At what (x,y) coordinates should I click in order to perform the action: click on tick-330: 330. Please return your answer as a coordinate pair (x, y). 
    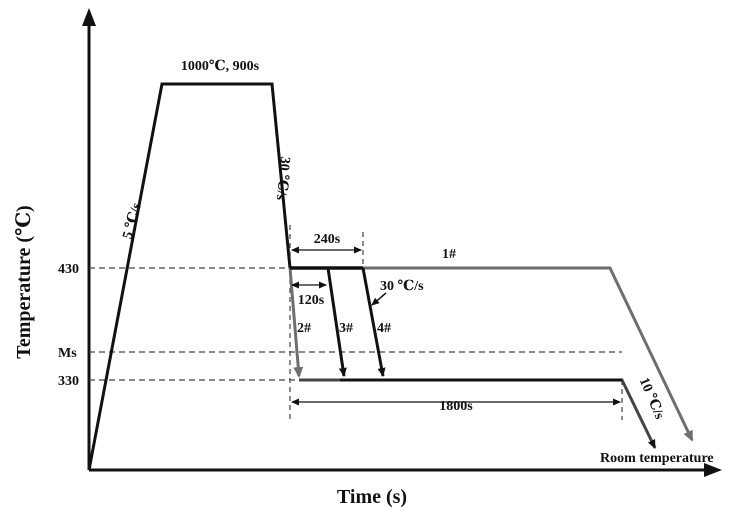
    Looking at the image, I should click on (68, 381).